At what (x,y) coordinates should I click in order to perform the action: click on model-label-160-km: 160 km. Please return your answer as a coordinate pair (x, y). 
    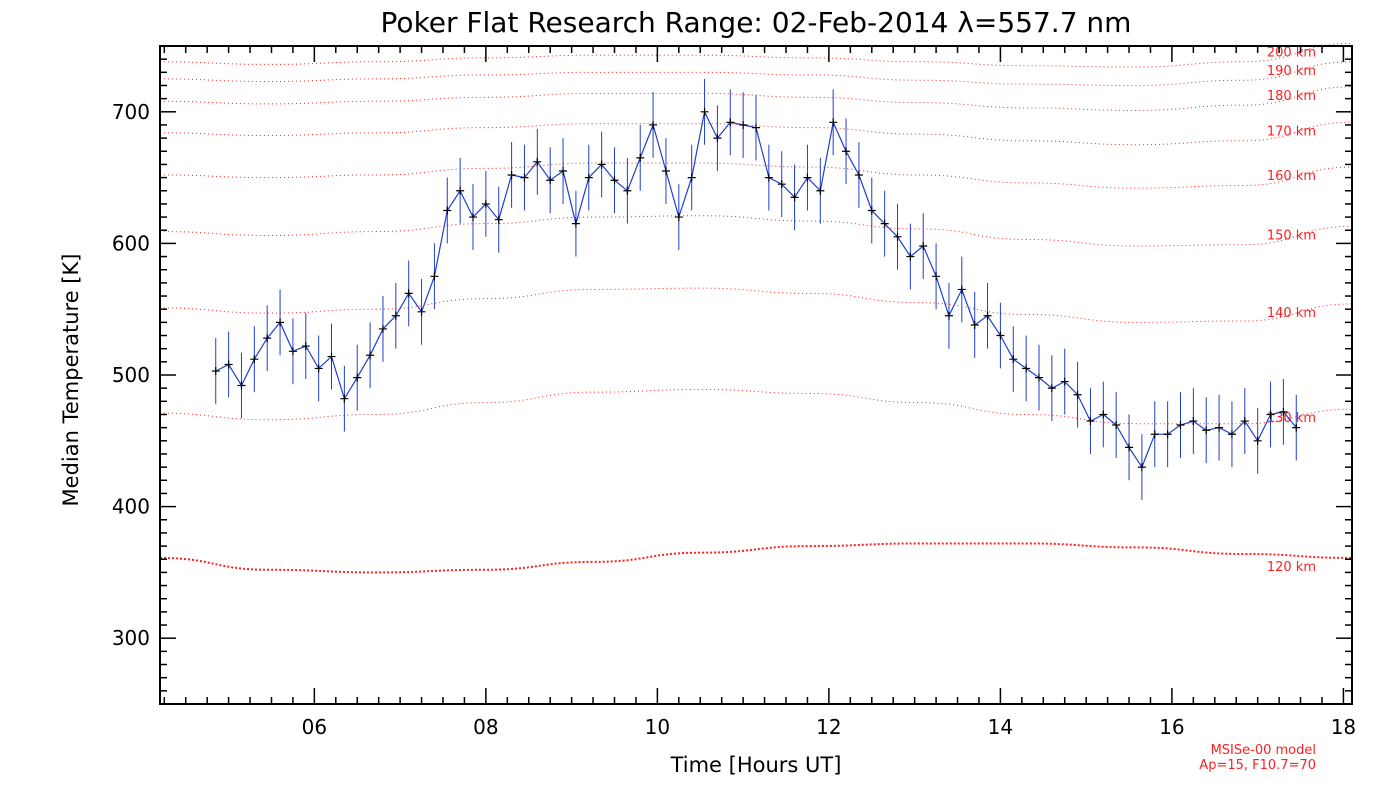
    Looking at the image, I should click on (1291, 176).